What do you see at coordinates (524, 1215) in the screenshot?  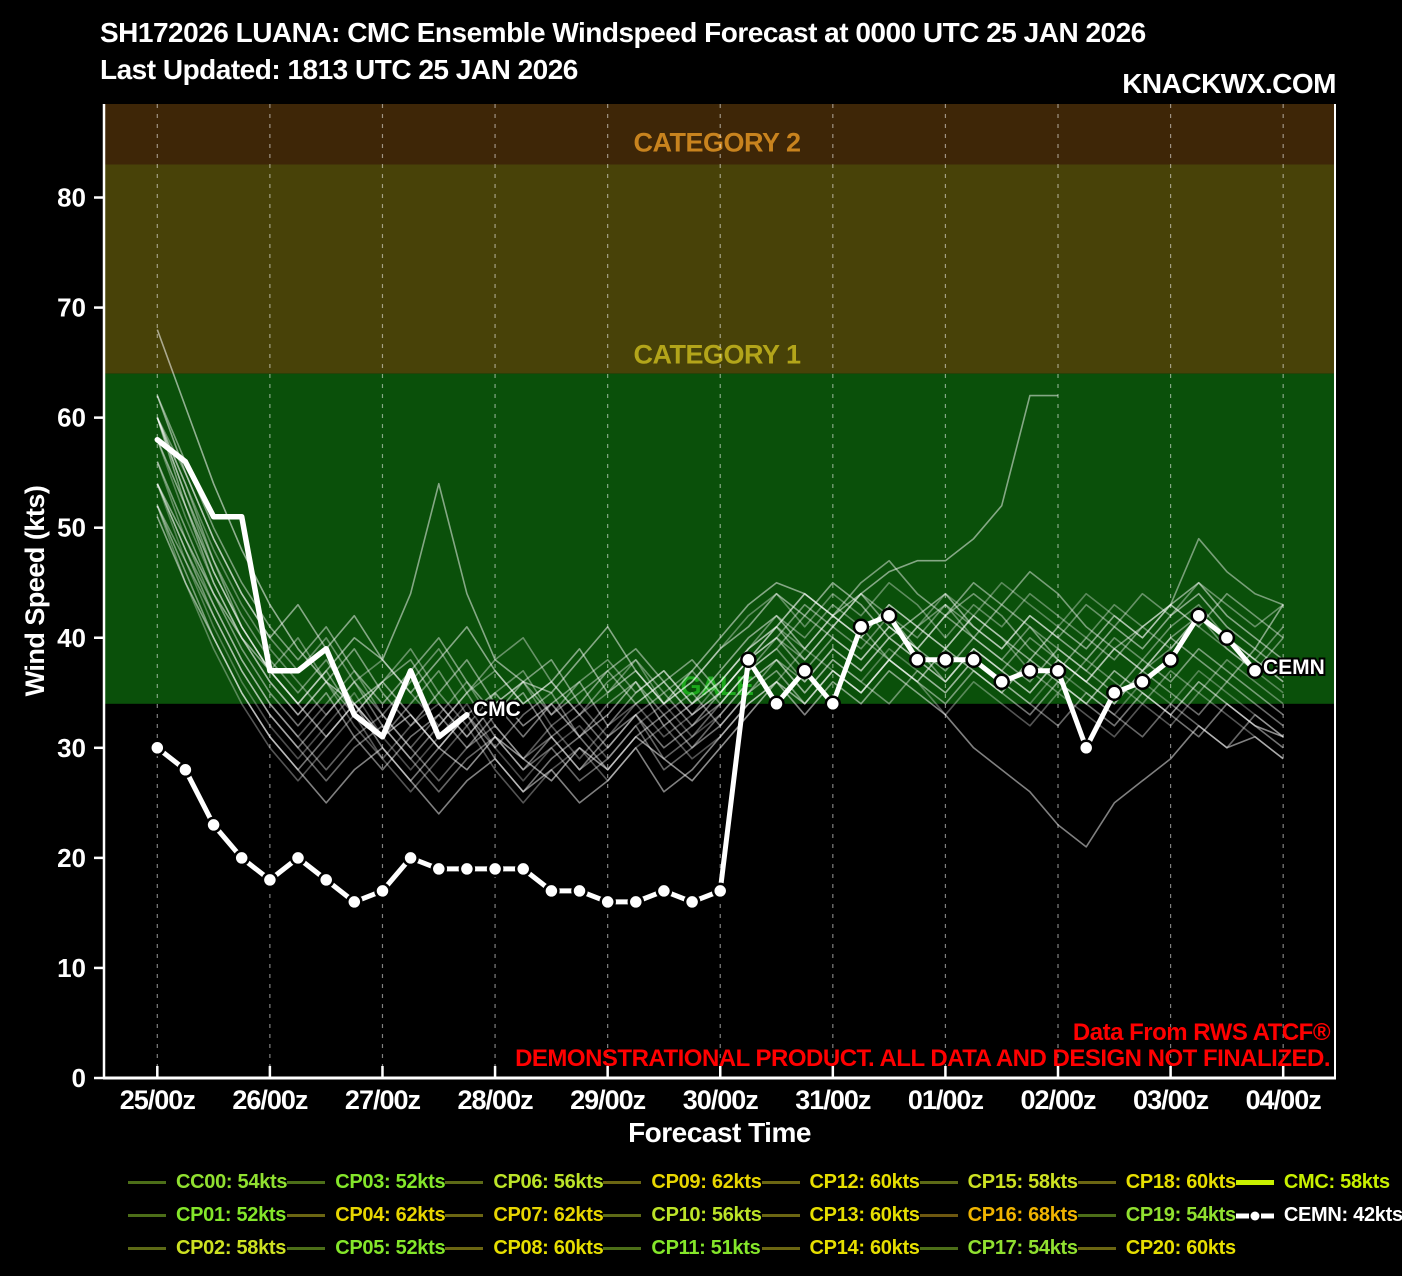 I see `legend-entry-cp07: CP07: 62kts` at bounding box center [524, 1215].